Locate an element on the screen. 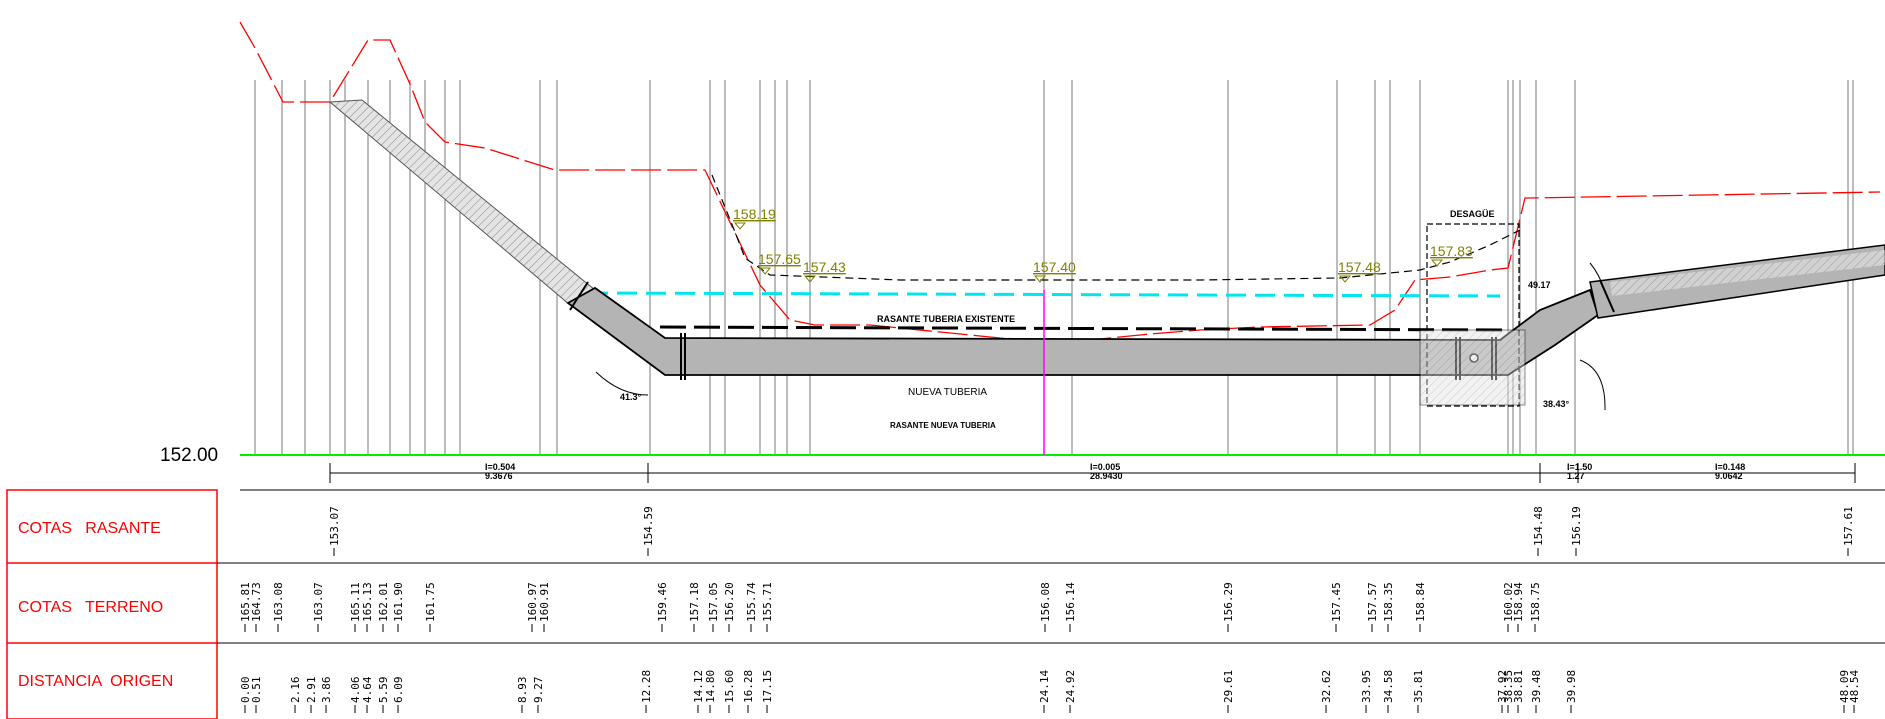 The height and width of the screenshot is (719, 1885). row-label-cotas-terreno: COTAS TERRENO is located at coordinates (90, 607).